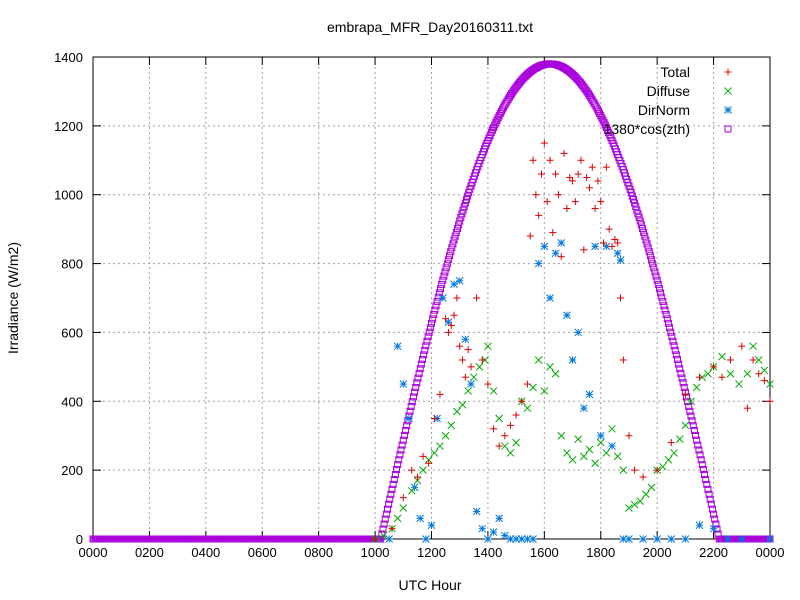 Image resolution: width=800 pixels, height=600 pixels. I want to click on x-tick-label: 1800, so click(600, 552).